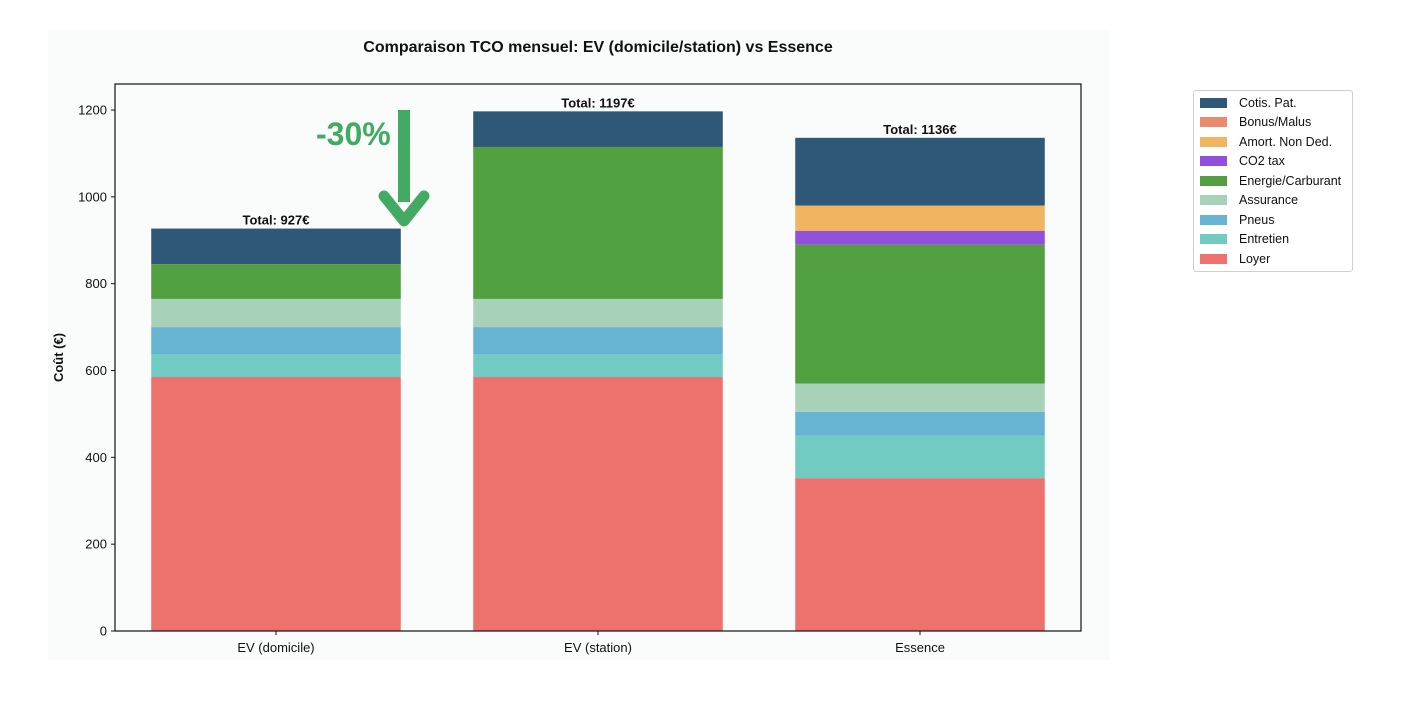 The width and height of the screenshot is (1412, 710). I want to click on y-axis-label: Coût (€), so click(58, 357).